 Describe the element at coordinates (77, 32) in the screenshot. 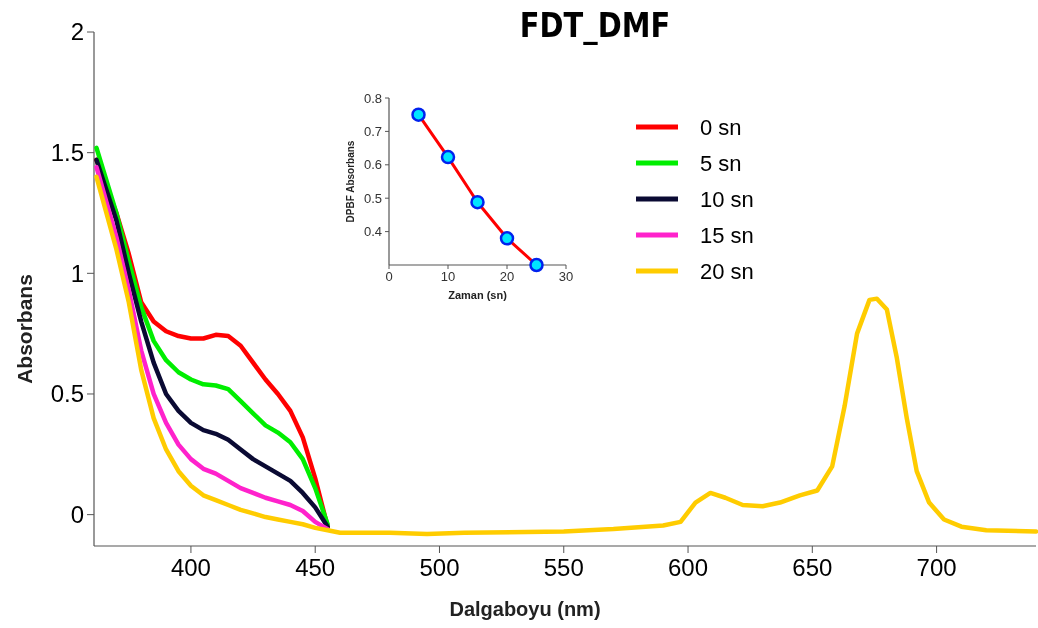

I see `y-tick-label: 2` at that location.